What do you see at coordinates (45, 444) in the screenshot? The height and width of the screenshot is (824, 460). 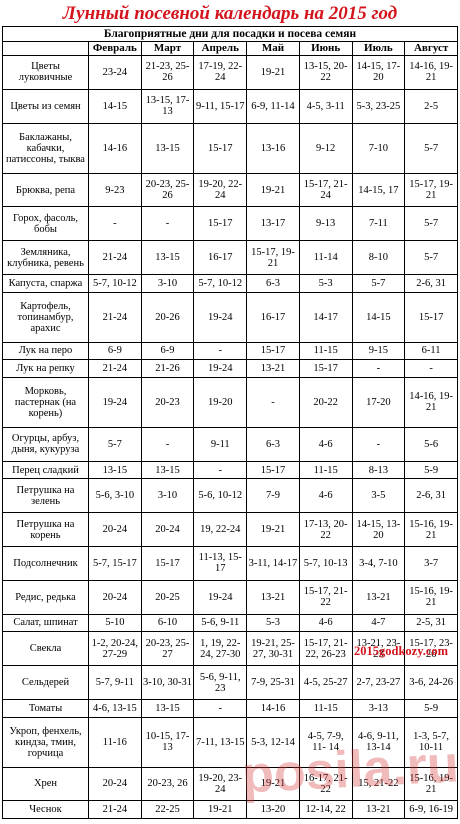 I see `crop-cell: Огурцы, арбуз, дыня, кукуруза` at bounding box center [45, 444].